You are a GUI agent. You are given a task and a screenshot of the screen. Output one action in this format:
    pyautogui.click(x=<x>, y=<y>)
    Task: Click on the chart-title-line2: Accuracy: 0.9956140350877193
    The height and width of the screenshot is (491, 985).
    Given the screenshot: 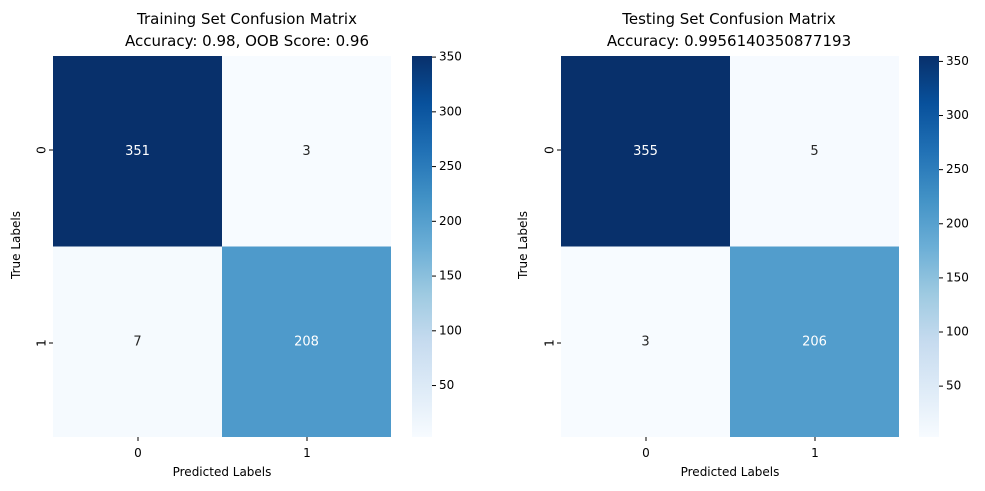 What is the action you would take?
    pyautogui.click(x=729, y=41)
    